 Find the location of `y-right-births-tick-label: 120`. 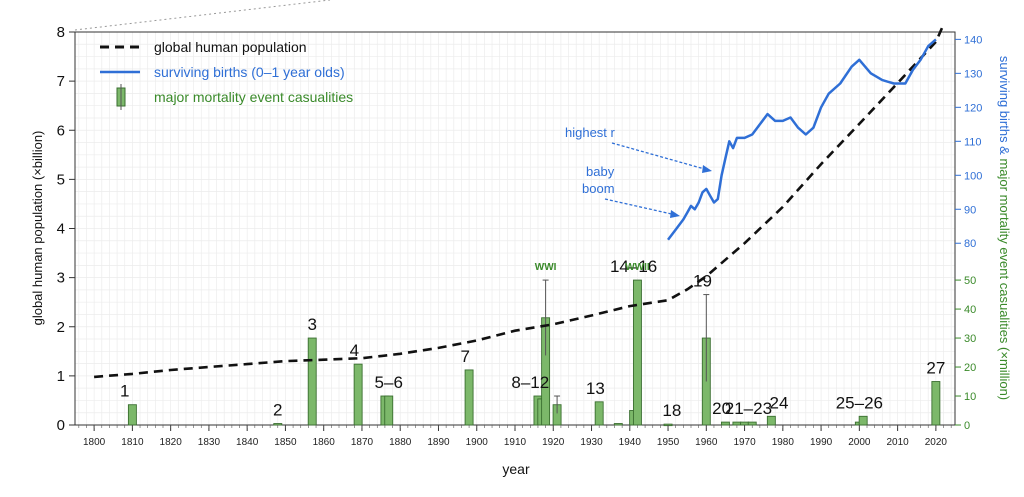

y-right-births-tick-label: 120 is located at coordinates (973, 108).